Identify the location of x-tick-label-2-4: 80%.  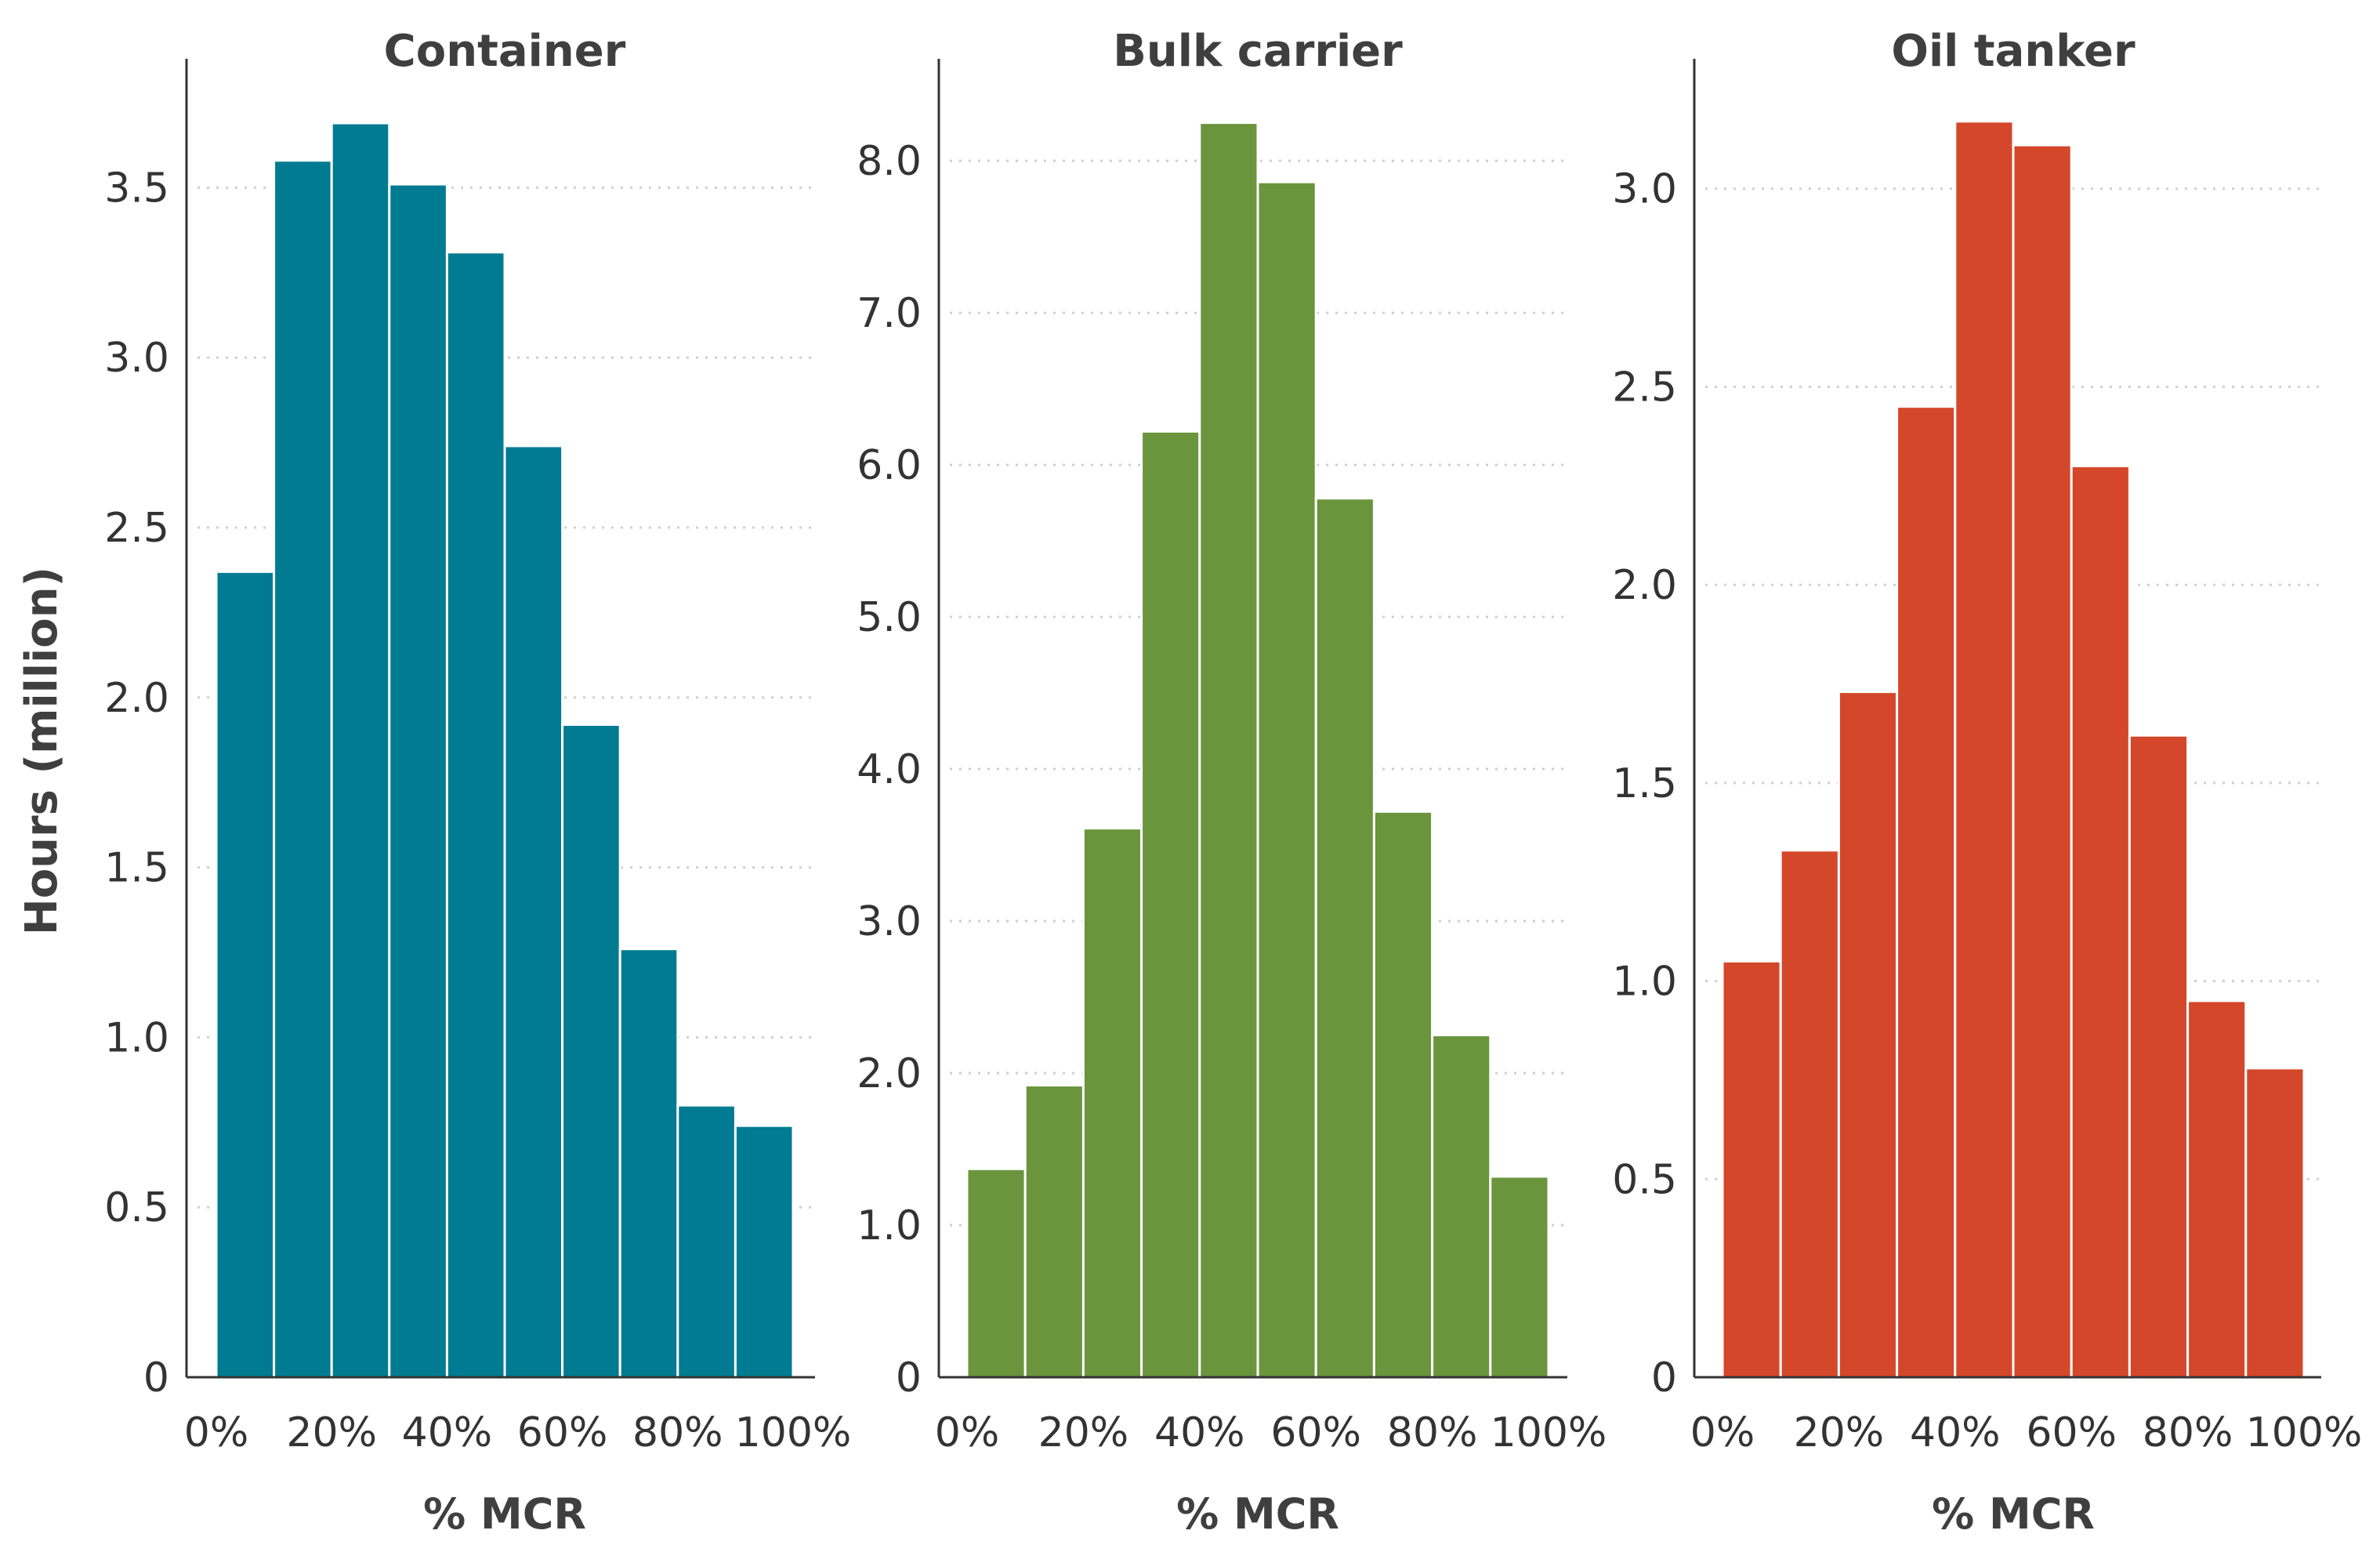
(2188, 1432).